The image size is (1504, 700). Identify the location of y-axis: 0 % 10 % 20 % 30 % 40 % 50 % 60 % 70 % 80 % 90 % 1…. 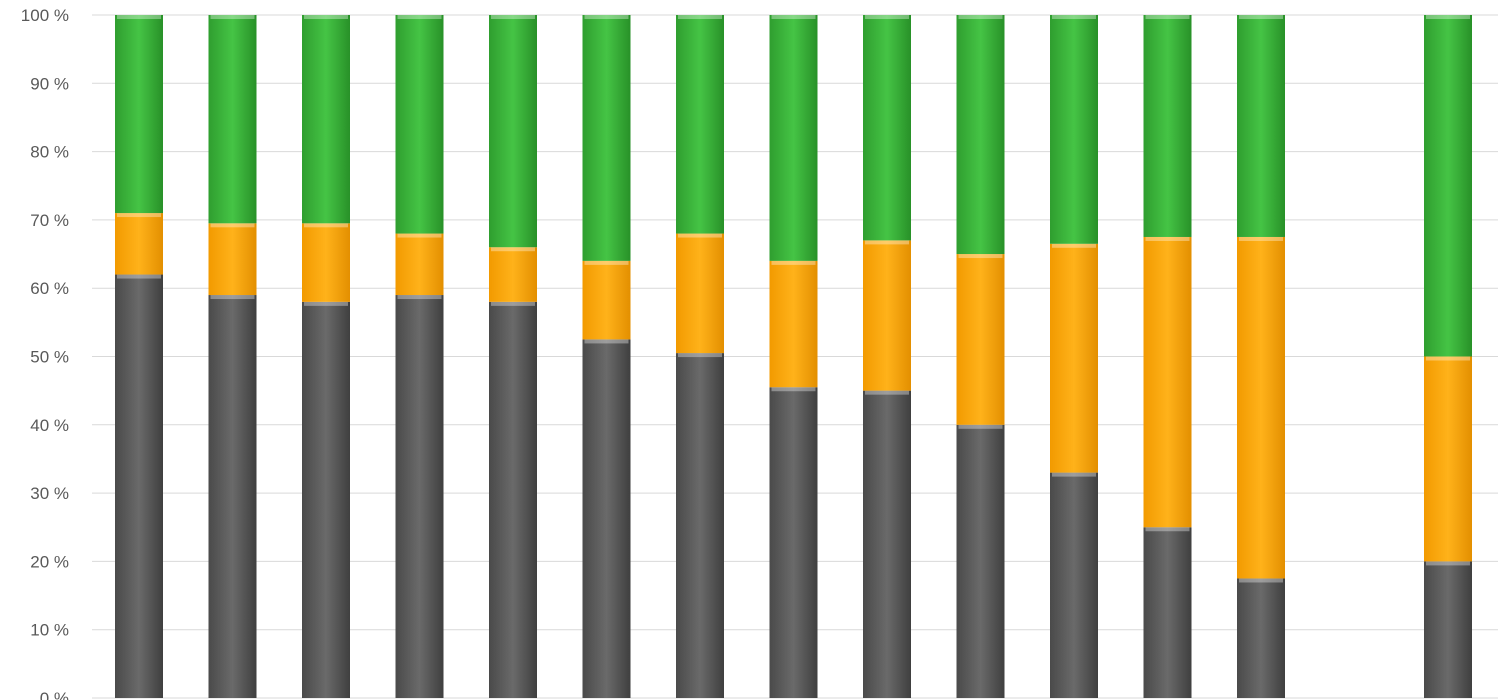
(45, 353).